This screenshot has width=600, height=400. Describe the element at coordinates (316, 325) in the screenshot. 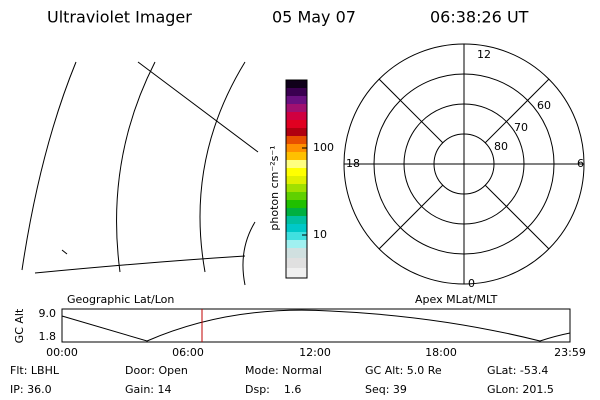

I see `timeline-plot` at that location.